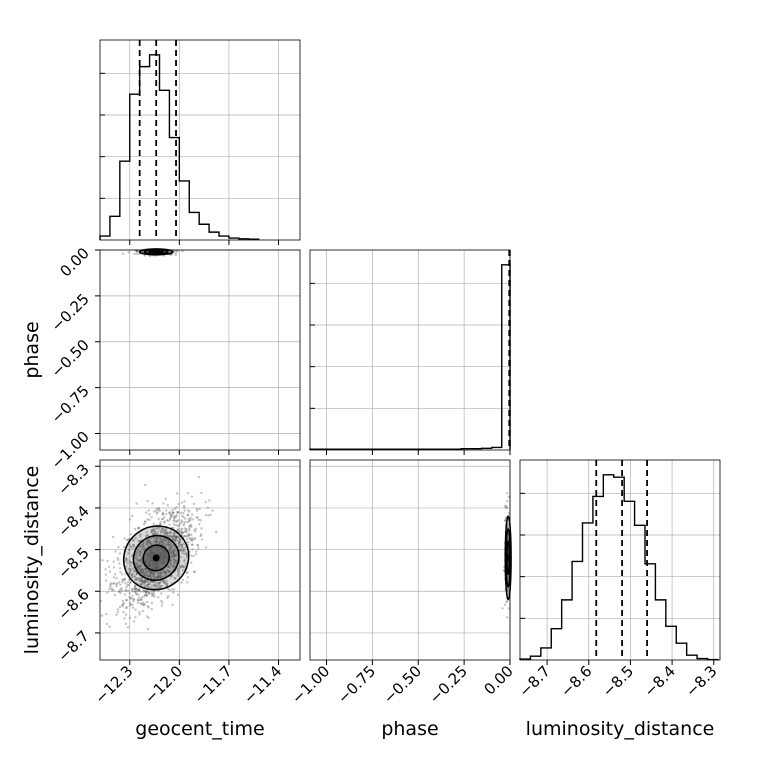  I want to click on panel-hist-geocent-time, so click(200, 140).